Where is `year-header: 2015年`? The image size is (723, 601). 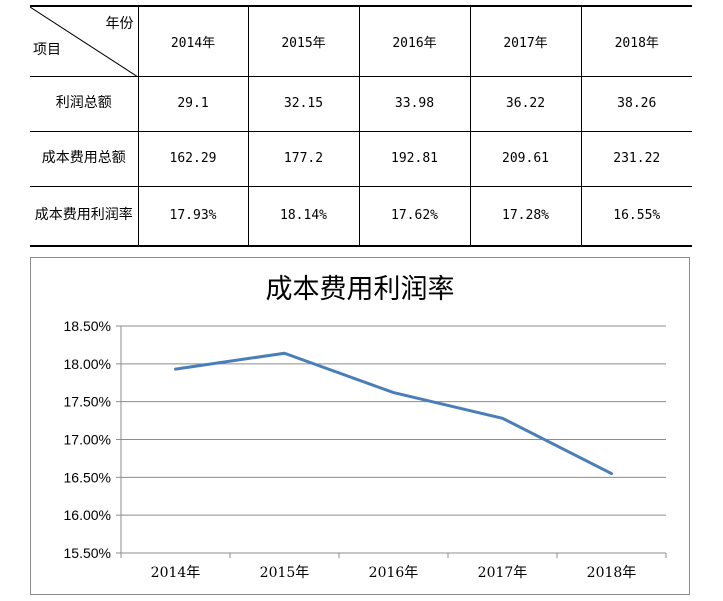
year-header: 2015年 is located at coordinates (303, 41).